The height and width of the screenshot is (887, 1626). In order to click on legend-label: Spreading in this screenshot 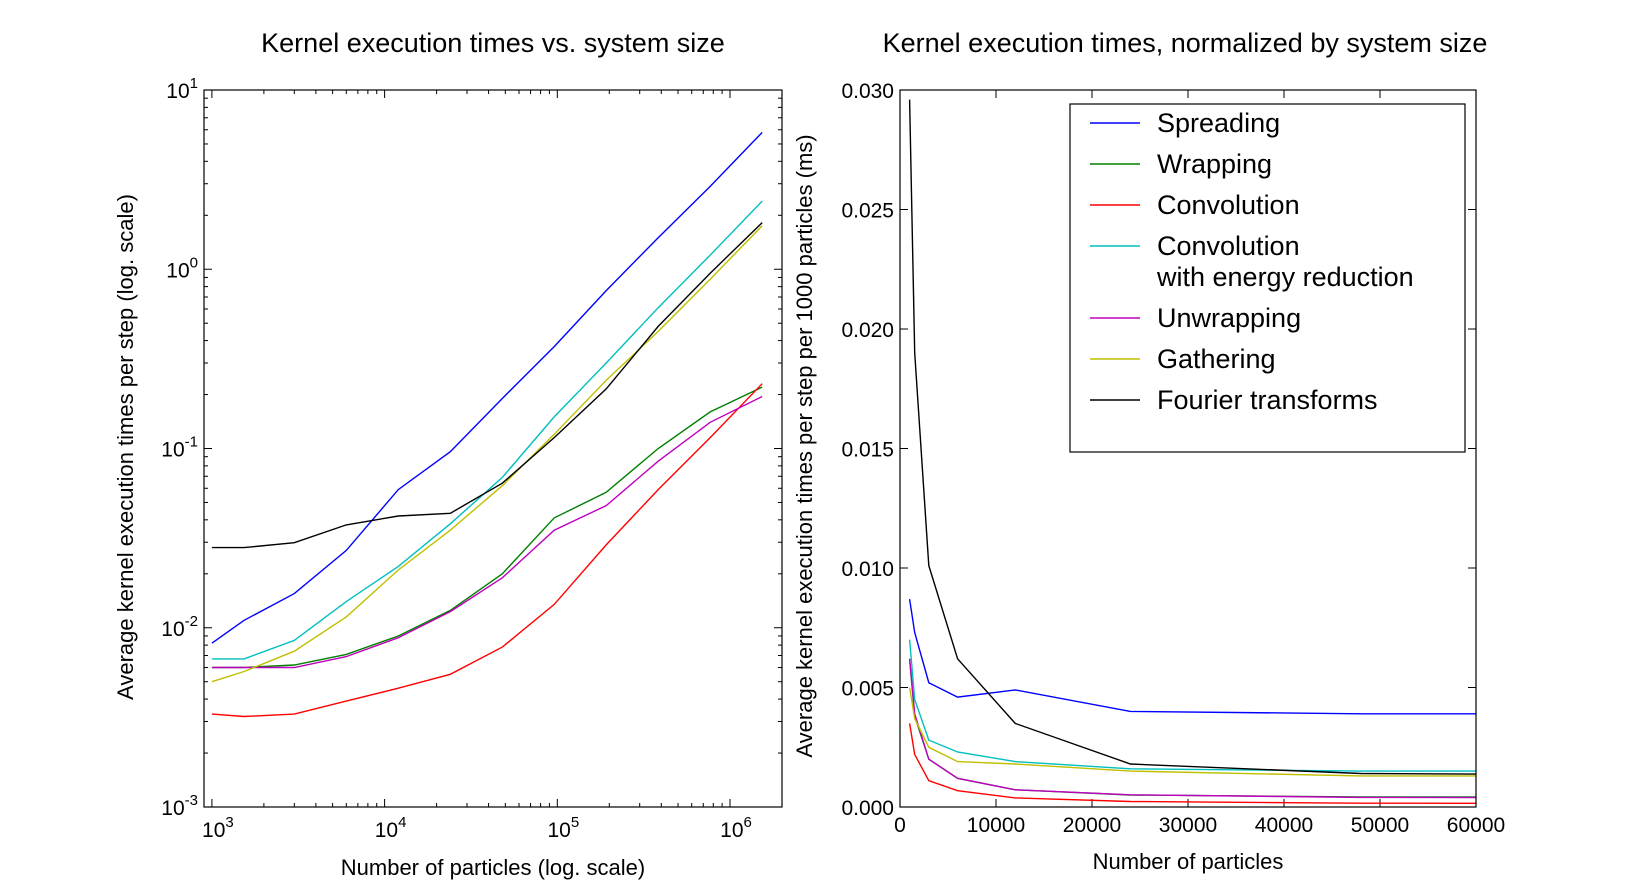, I will do `click(1218, 123)`.